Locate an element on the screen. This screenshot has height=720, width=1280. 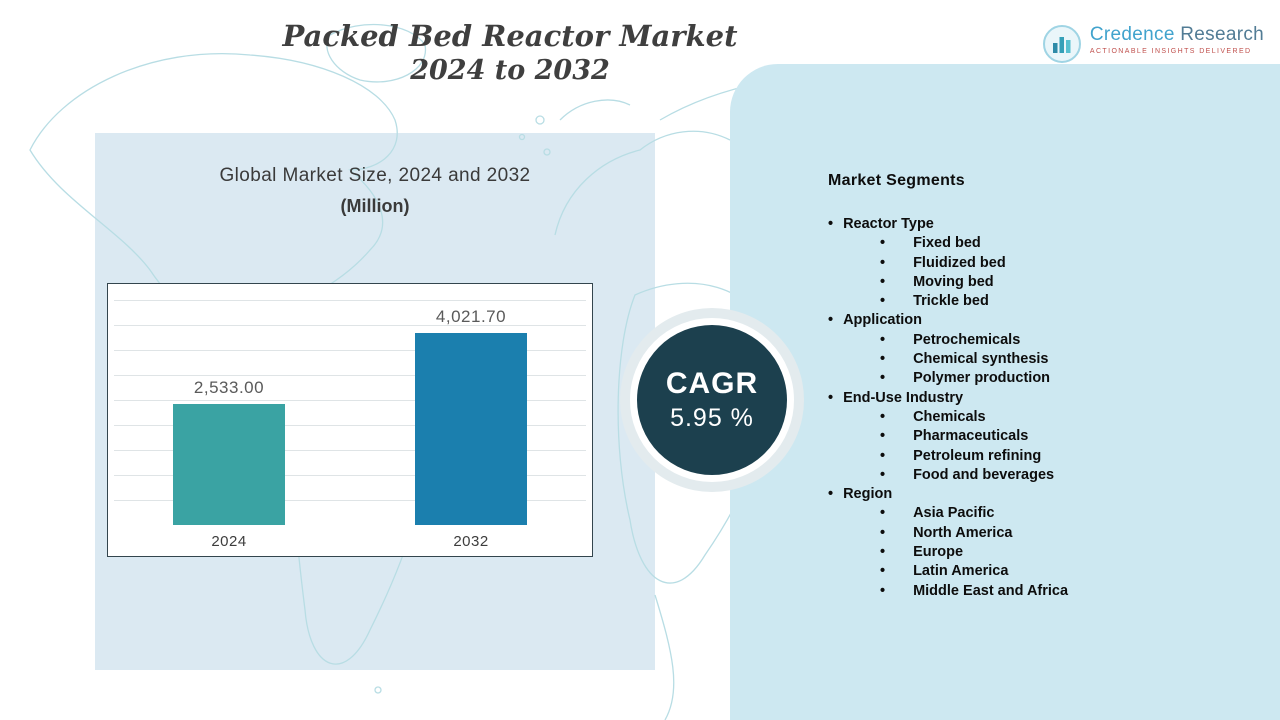
segment-item: Trickle bed is located at coordinates (1039, 301).